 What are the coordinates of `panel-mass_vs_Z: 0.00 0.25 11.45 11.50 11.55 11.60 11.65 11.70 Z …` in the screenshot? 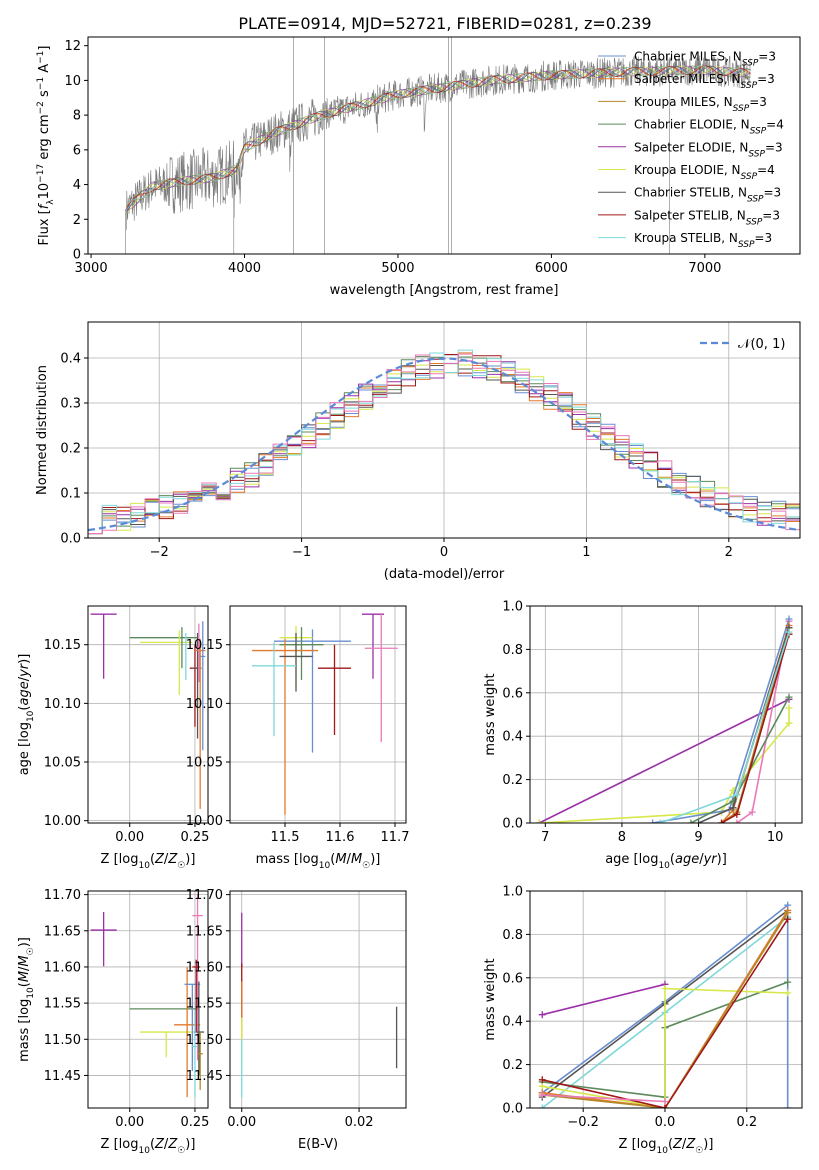 It's located at (113, 1022).